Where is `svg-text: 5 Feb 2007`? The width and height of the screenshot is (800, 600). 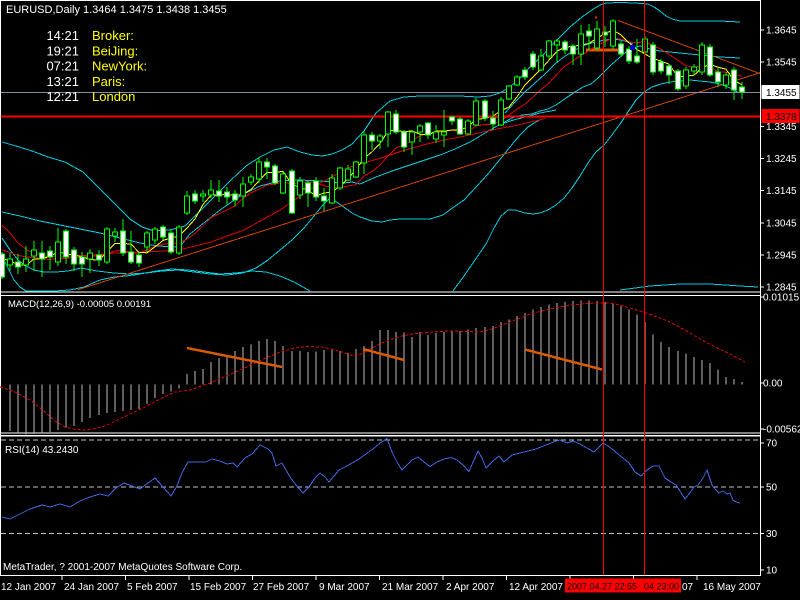 svg-text: 5 Feb 2007 is located at coordinates (152, 587).